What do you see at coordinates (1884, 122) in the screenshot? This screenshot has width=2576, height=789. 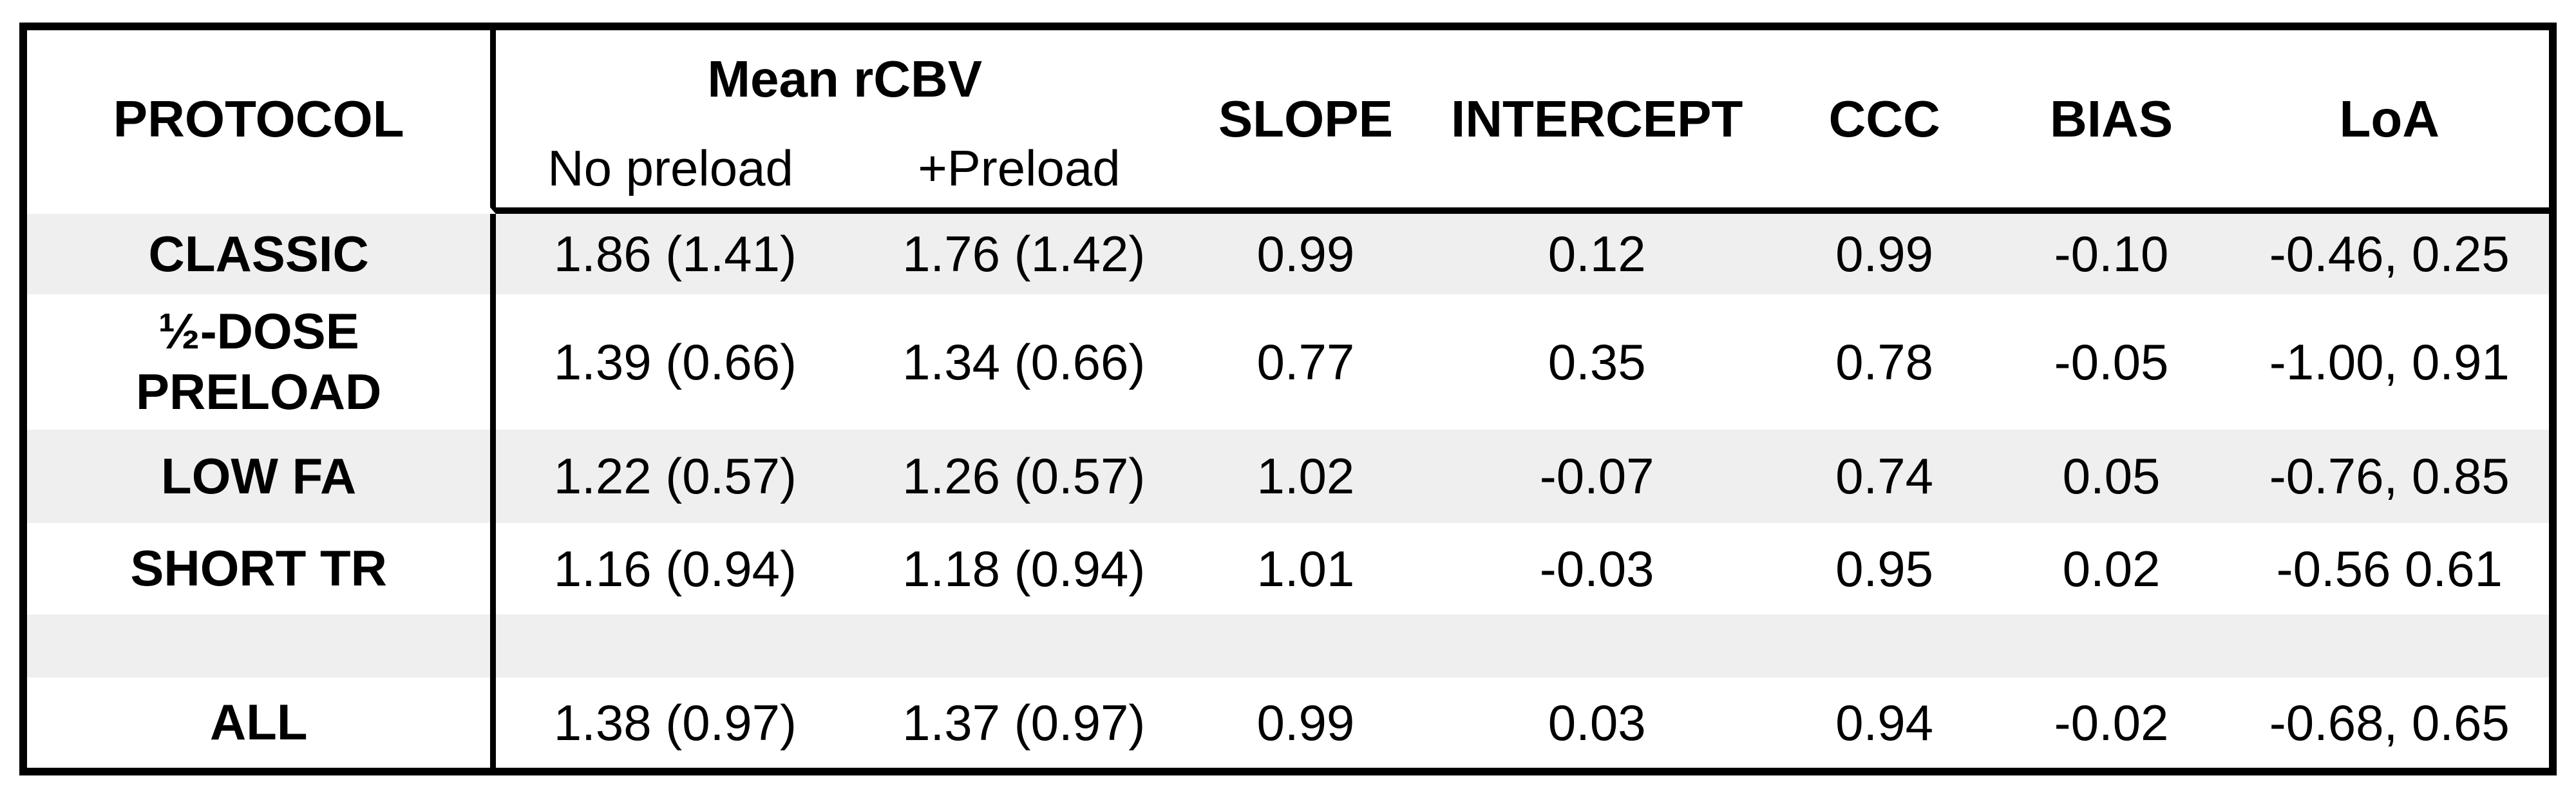 I see `header-ccc: CCC` at bounding box center [1884, 122].